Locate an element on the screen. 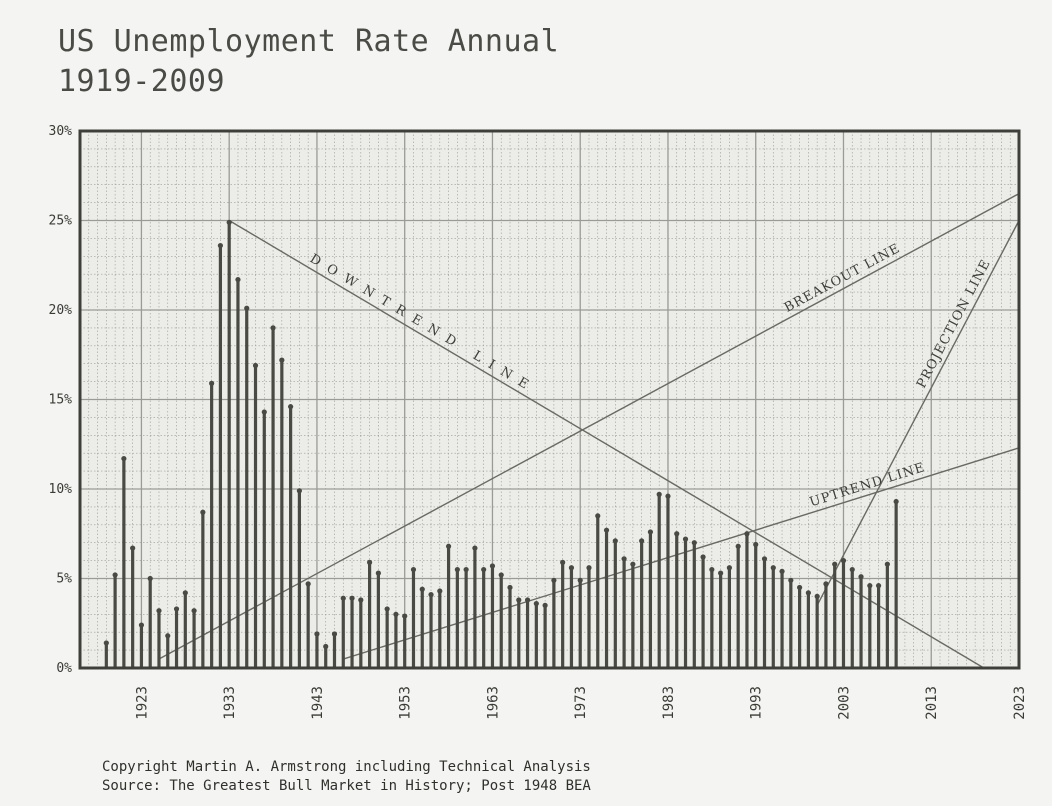 The height and width of the screenshot is (806, 1052). x-tick-label: 2013 is located at coordinates (932, 703).